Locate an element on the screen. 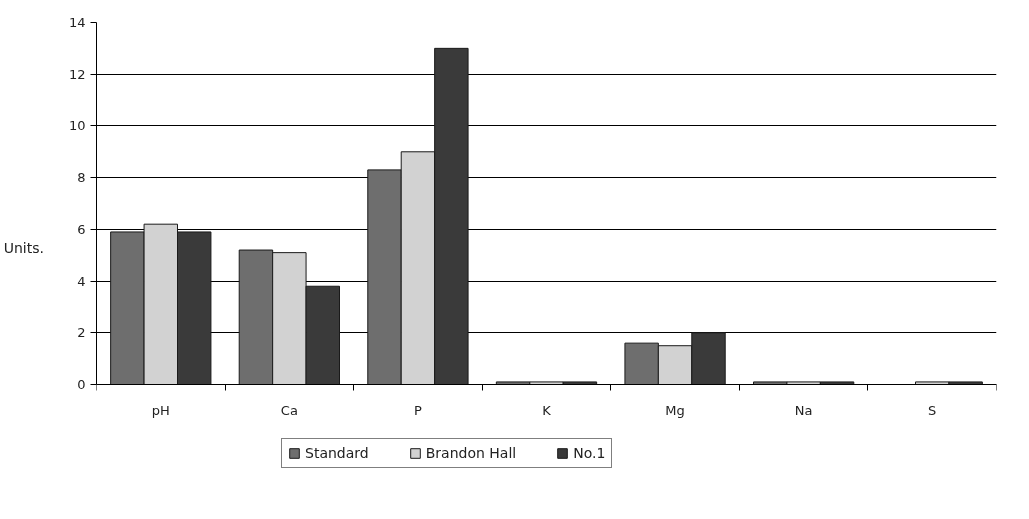 Image resolution: width=1029 pixels, height=519 pixels. x-tick-label: S is located at coordinates (932, 410).